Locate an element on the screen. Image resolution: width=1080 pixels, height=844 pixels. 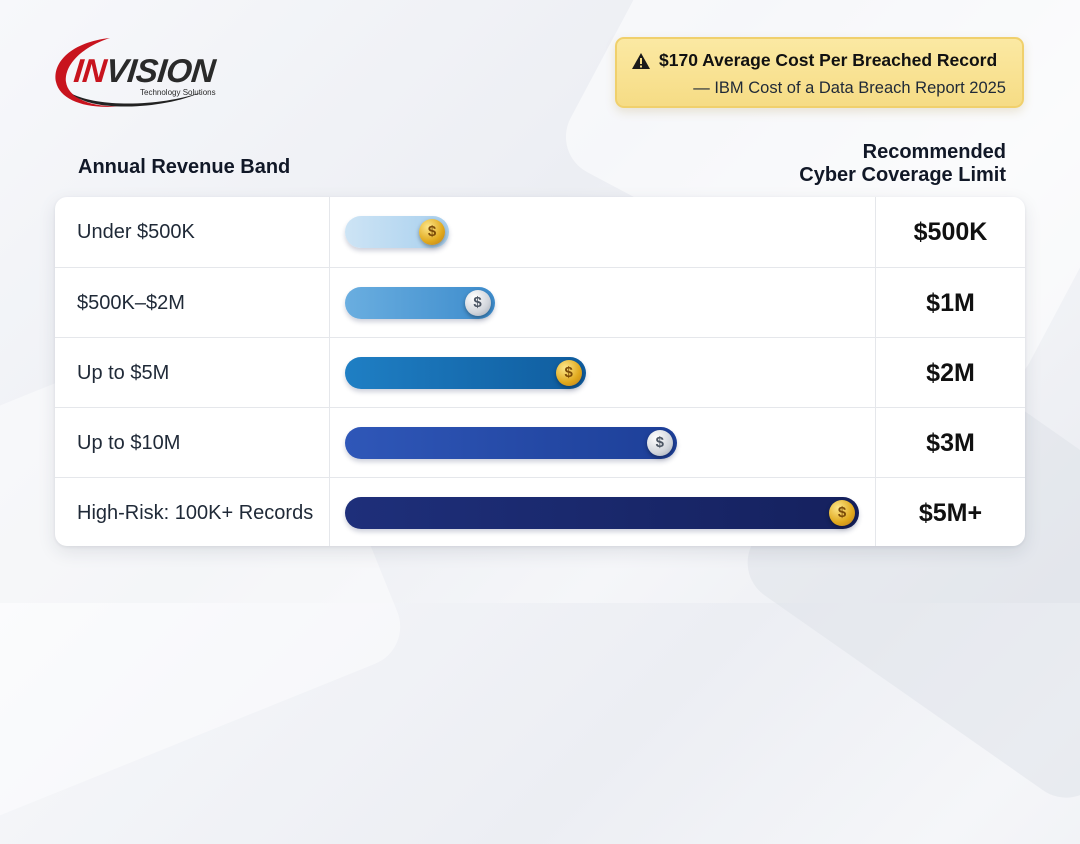
logo-wordmark: INVISION is located at coordinates (144, 70).